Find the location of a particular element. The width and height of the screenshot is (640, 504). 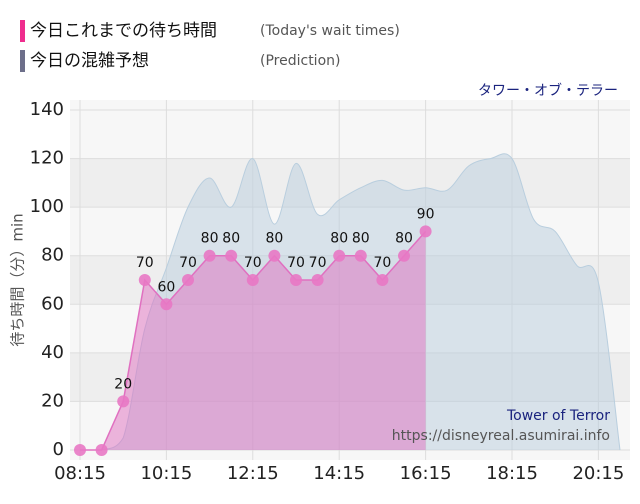

x-tick-label: 20:15 is located at coordinates (598, 473).